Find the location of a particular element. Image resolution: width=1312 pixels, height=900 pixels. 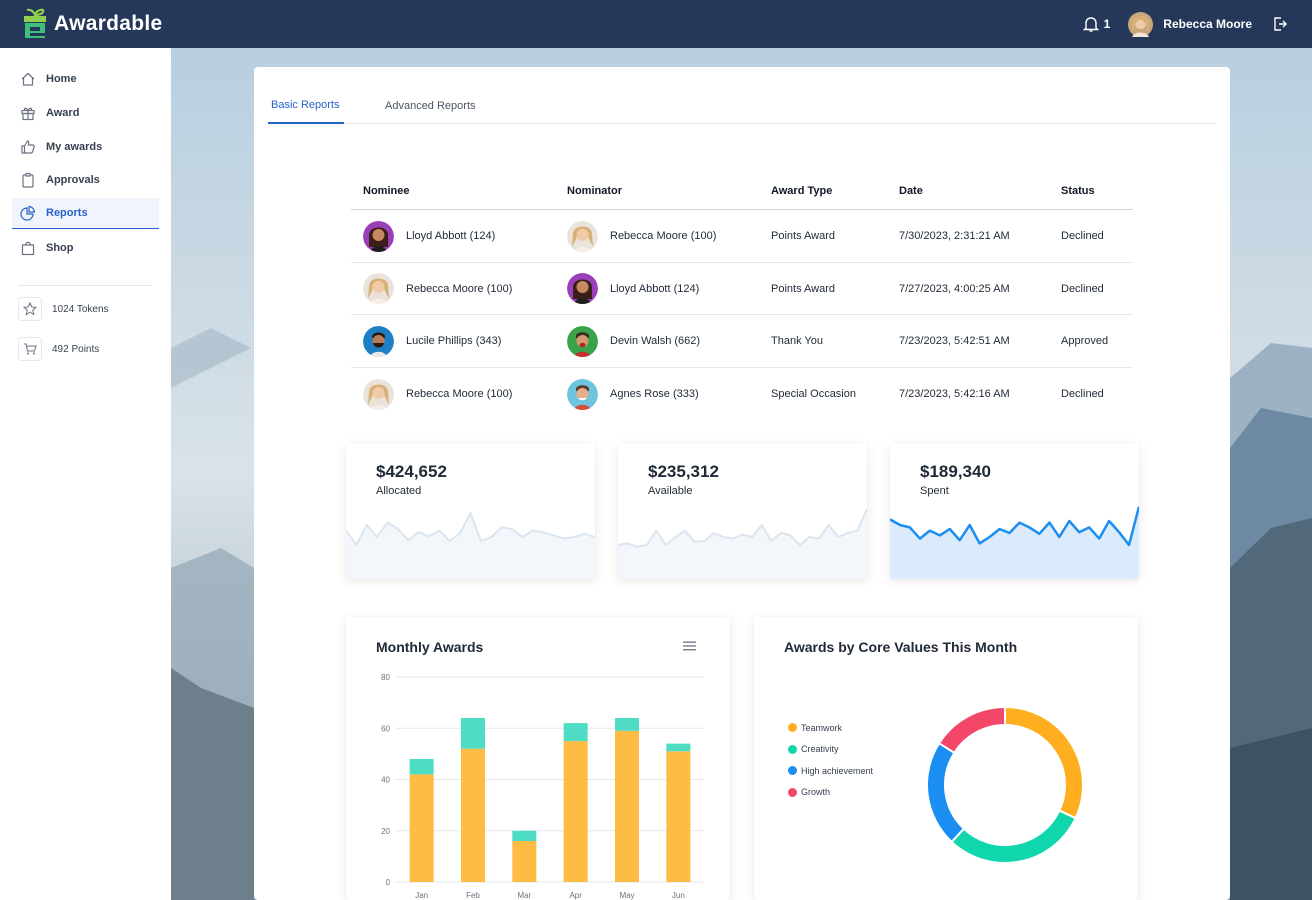

nominee-name: Lucile Phillips (343) is located at coordinates (454, 341).